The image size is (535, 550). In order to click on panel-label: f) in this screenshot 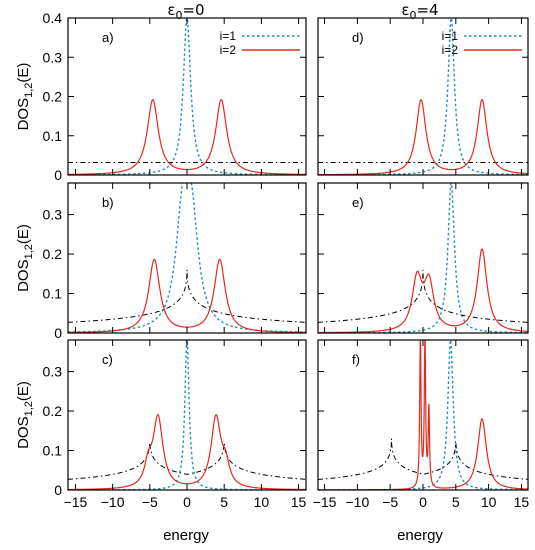, I will do `click(356, 359)`.